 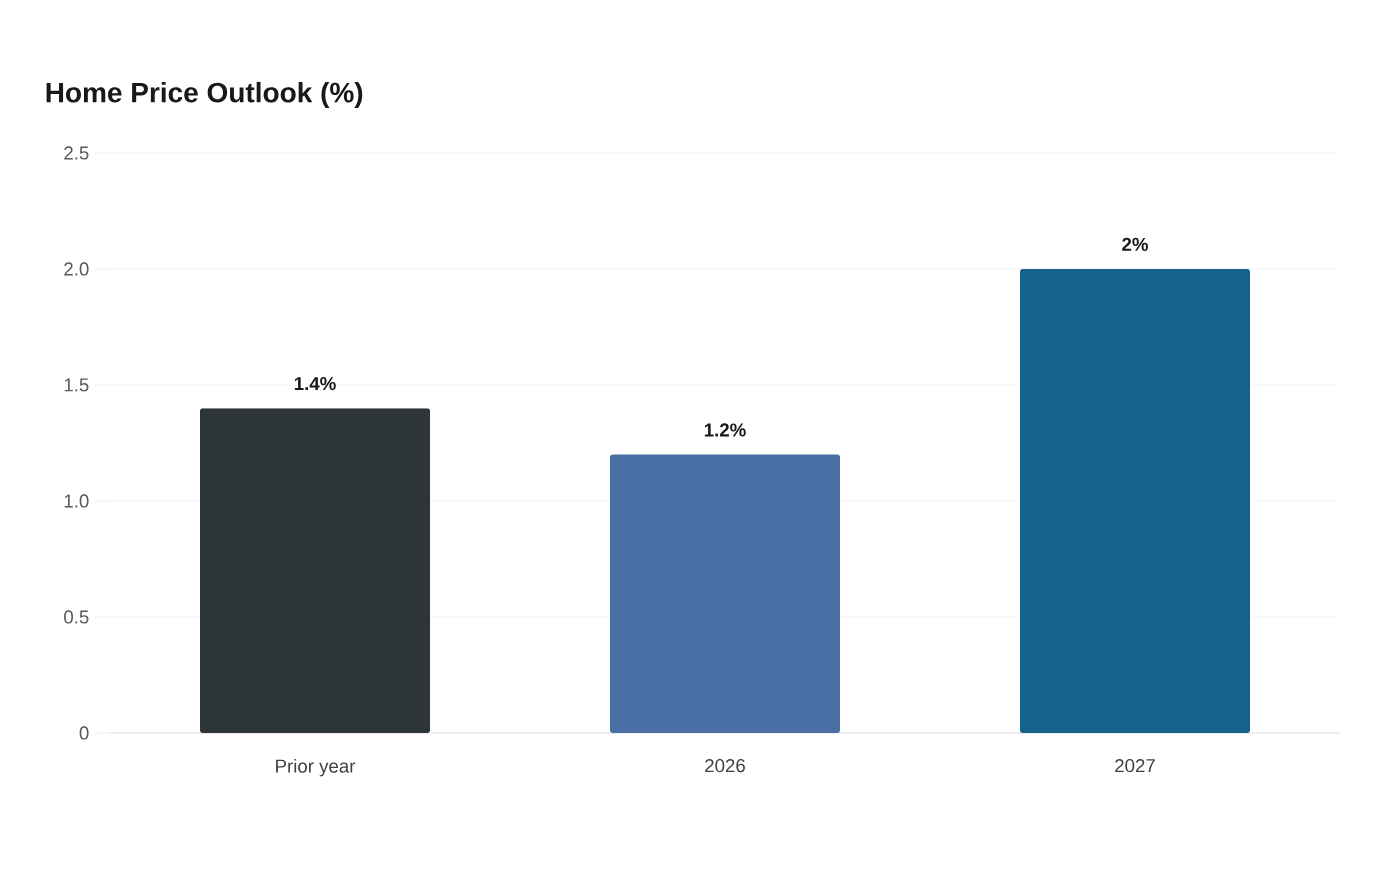 I want to click on data-label: 2%, so click(x=1135, y=244).